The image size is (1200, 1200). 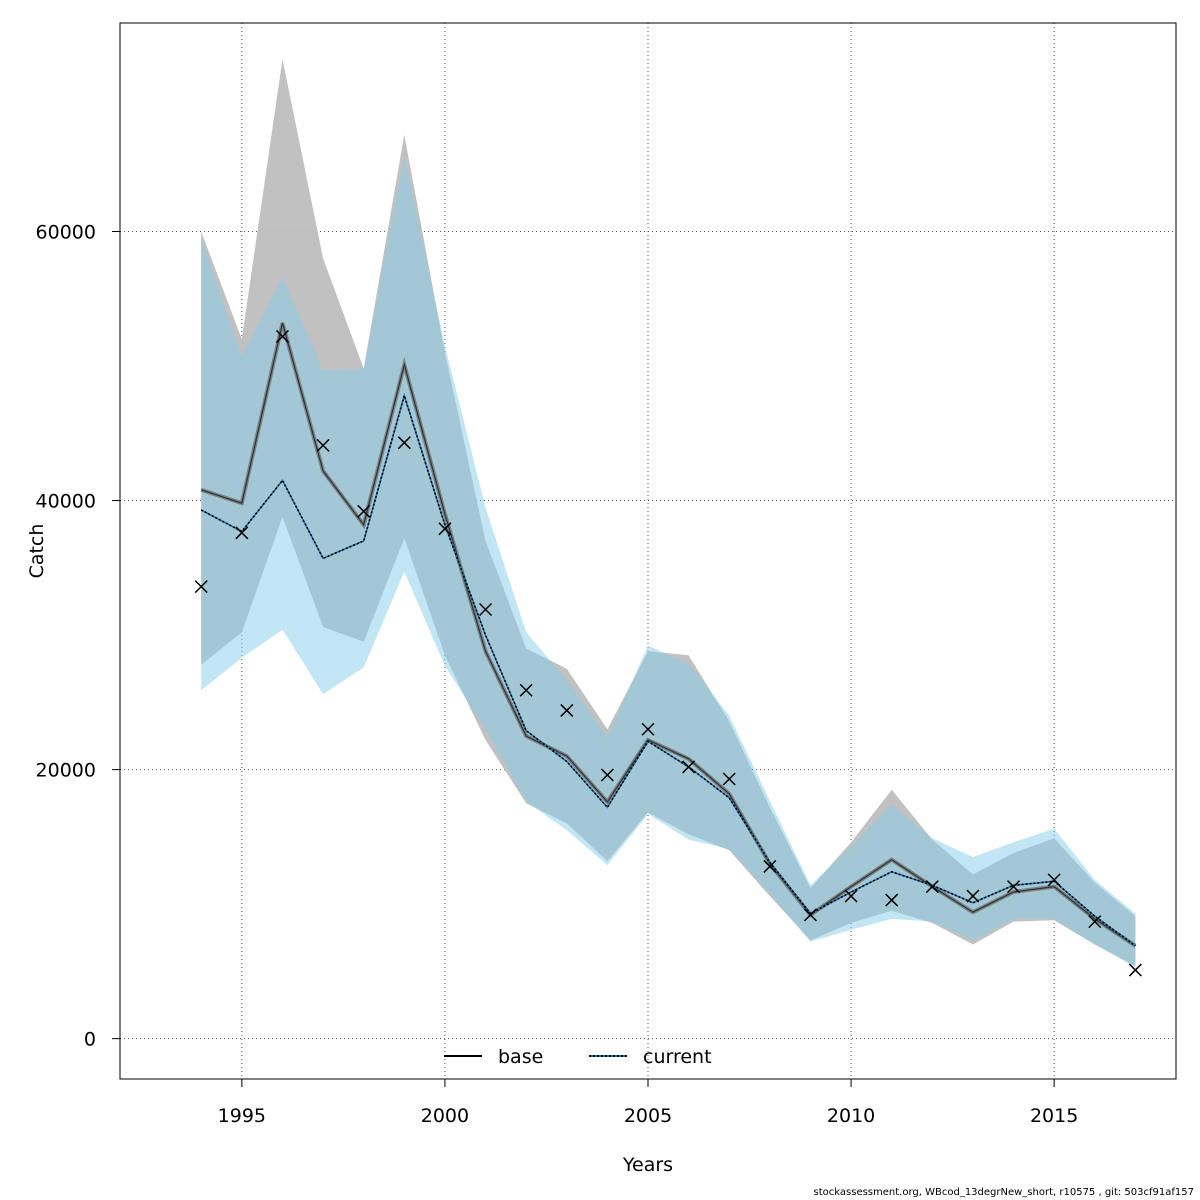 What do you see at coordinates (648, 1116) in the screenshot?
I see `x-tick-label: 2005` at bounding box center [648, 1116].